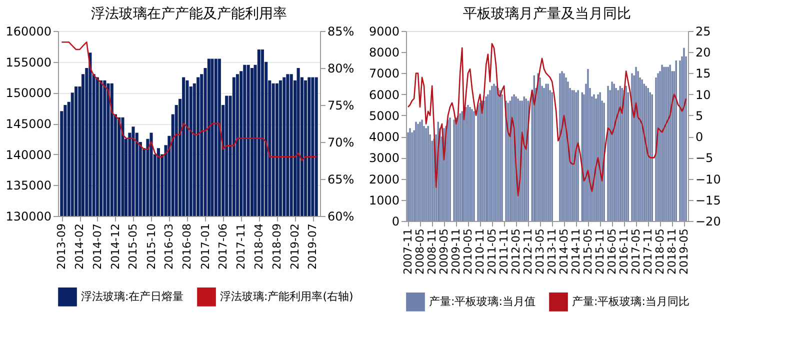 This screenshot has width=792, height=348. What do you see at coordinates (708, 200) in the screenshot?
I see `y2-tick-label: −15` at bounding box center [708, 200].